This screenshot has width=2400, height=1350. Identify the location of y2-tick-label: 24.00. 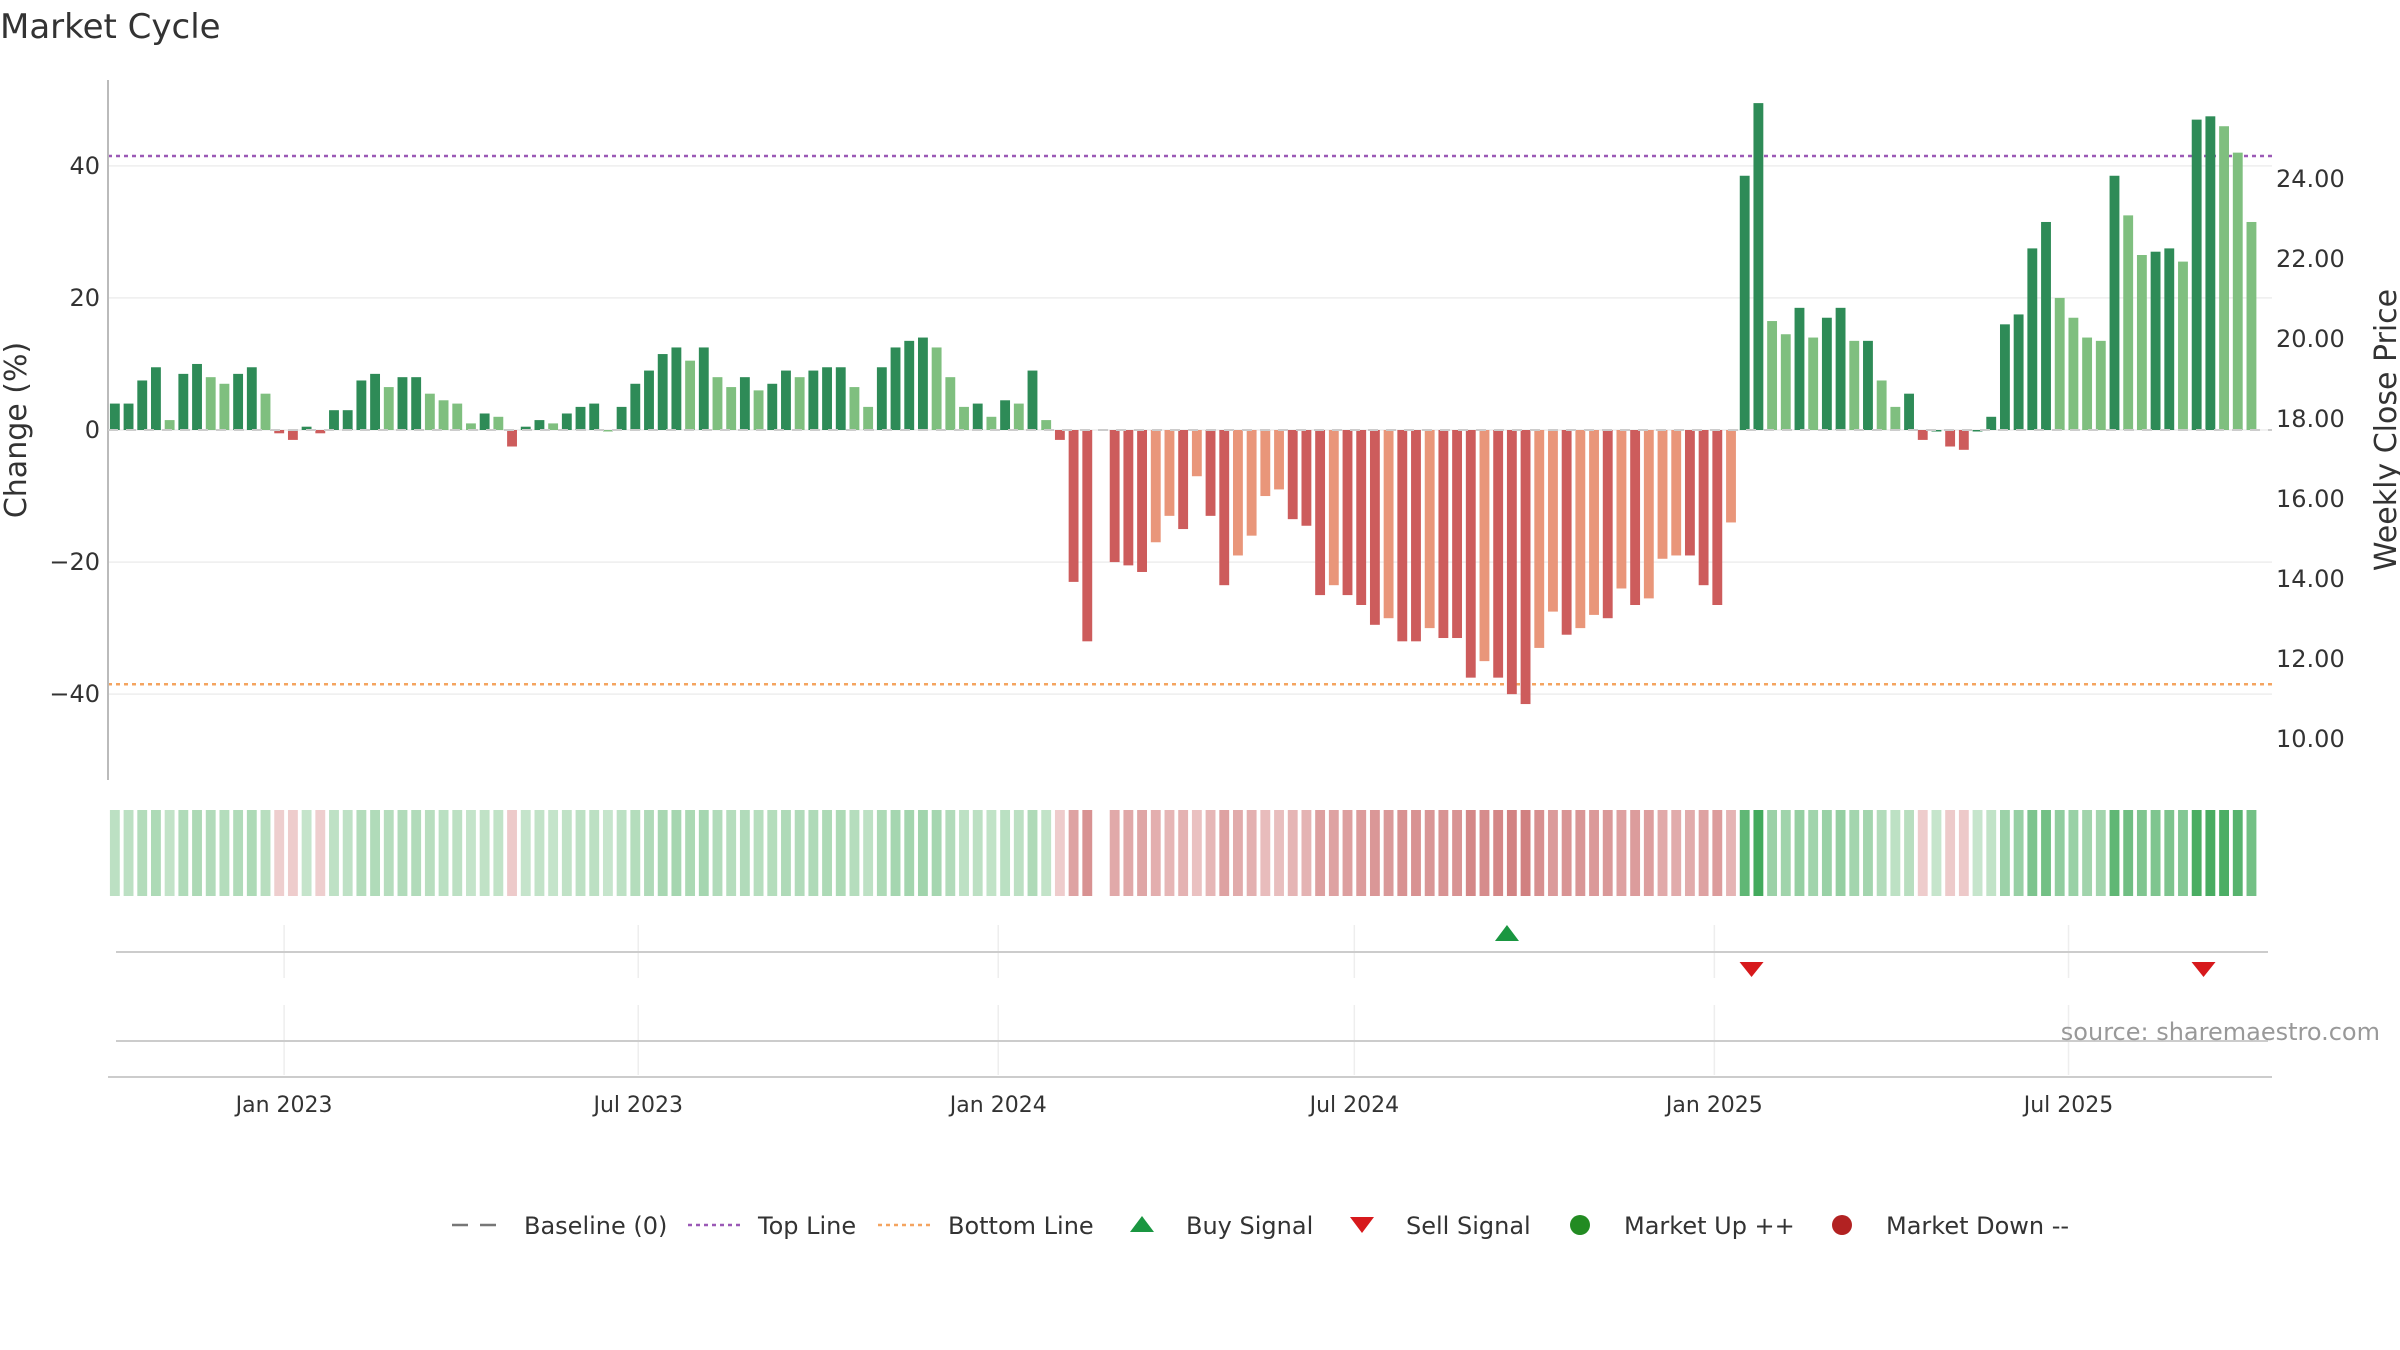
(2310, 179).